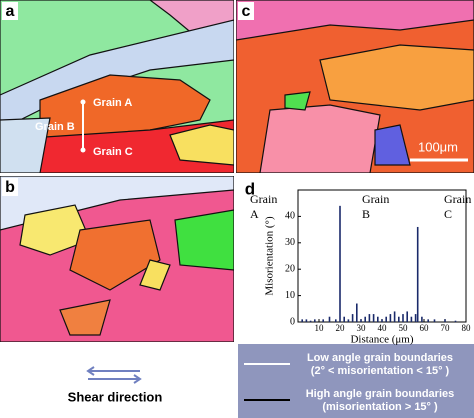 The width and height of the screenshot is (474, 418). What do you see at coordinates (270, 256) in the screenshot?
I see `y-axis-label: Misorientation (°)` at bounding box center [270, 256].